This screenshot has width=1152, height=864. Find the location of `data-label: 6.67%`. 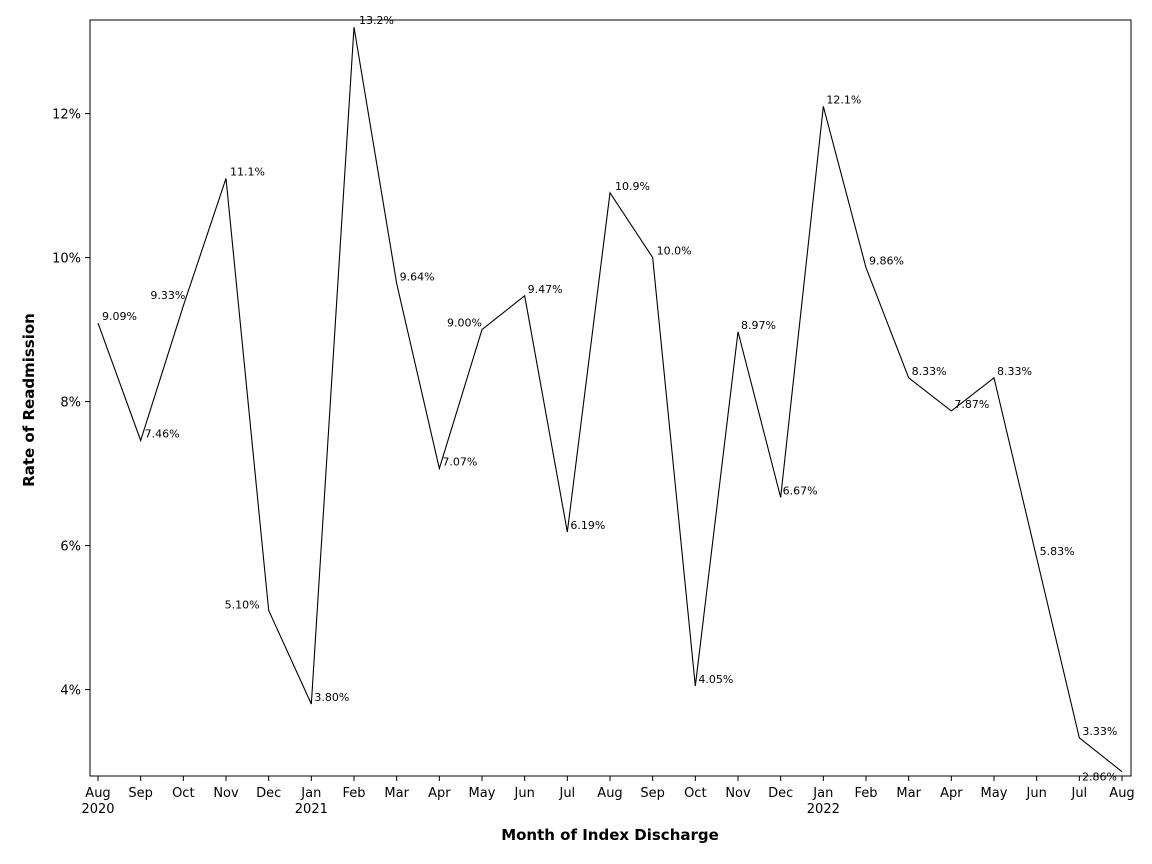

data-label: 6.67% is located at coordinates (800, 490).